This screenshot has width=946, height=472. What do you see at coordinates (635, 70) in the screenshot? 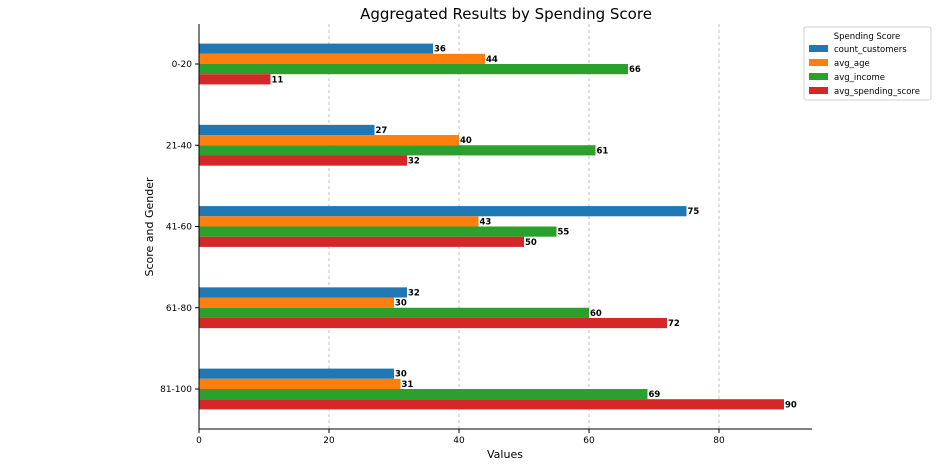
I see `data-label: 66` at bounding box center [635, 70].